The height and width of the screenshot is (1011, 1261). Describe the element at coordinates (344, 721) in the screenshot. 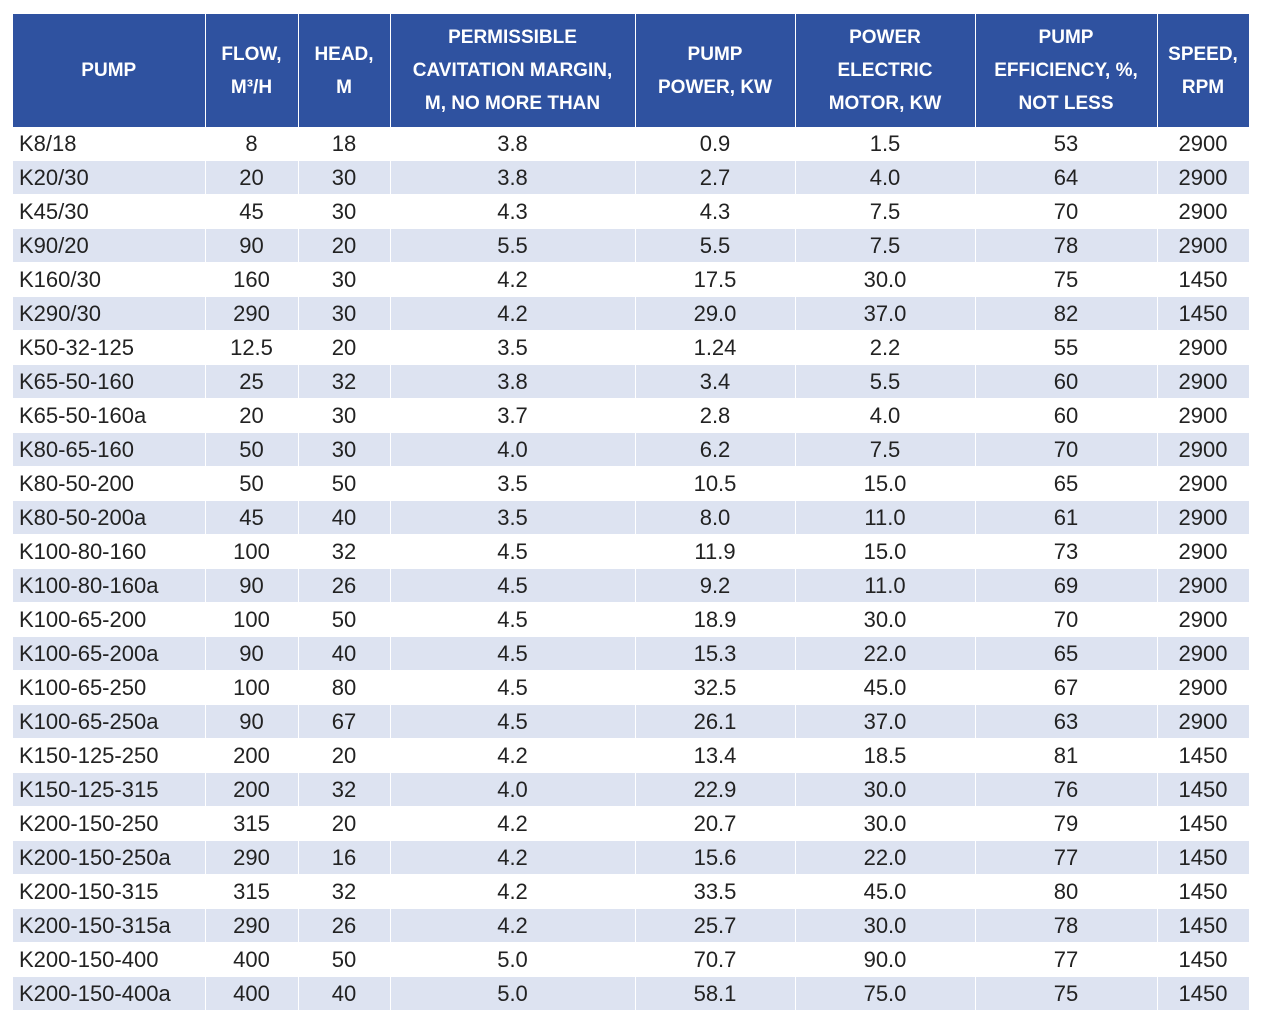

I see `cell: 67` at that location.